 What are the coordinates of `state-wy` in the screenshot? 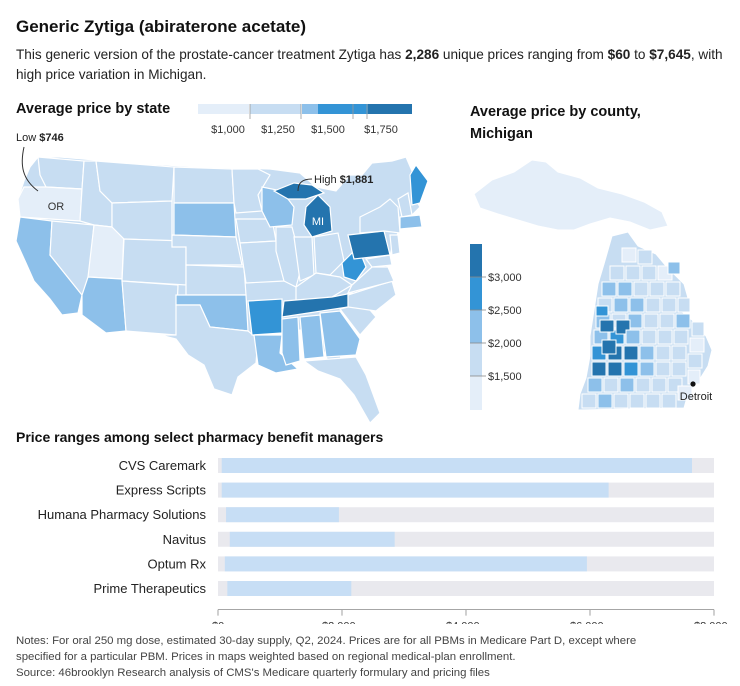 It's located at (142, 221).